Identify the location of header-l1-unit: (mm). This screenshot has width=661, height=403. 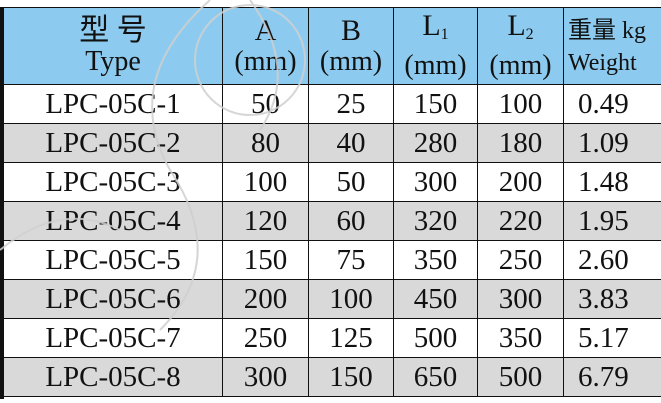
(435, 65).